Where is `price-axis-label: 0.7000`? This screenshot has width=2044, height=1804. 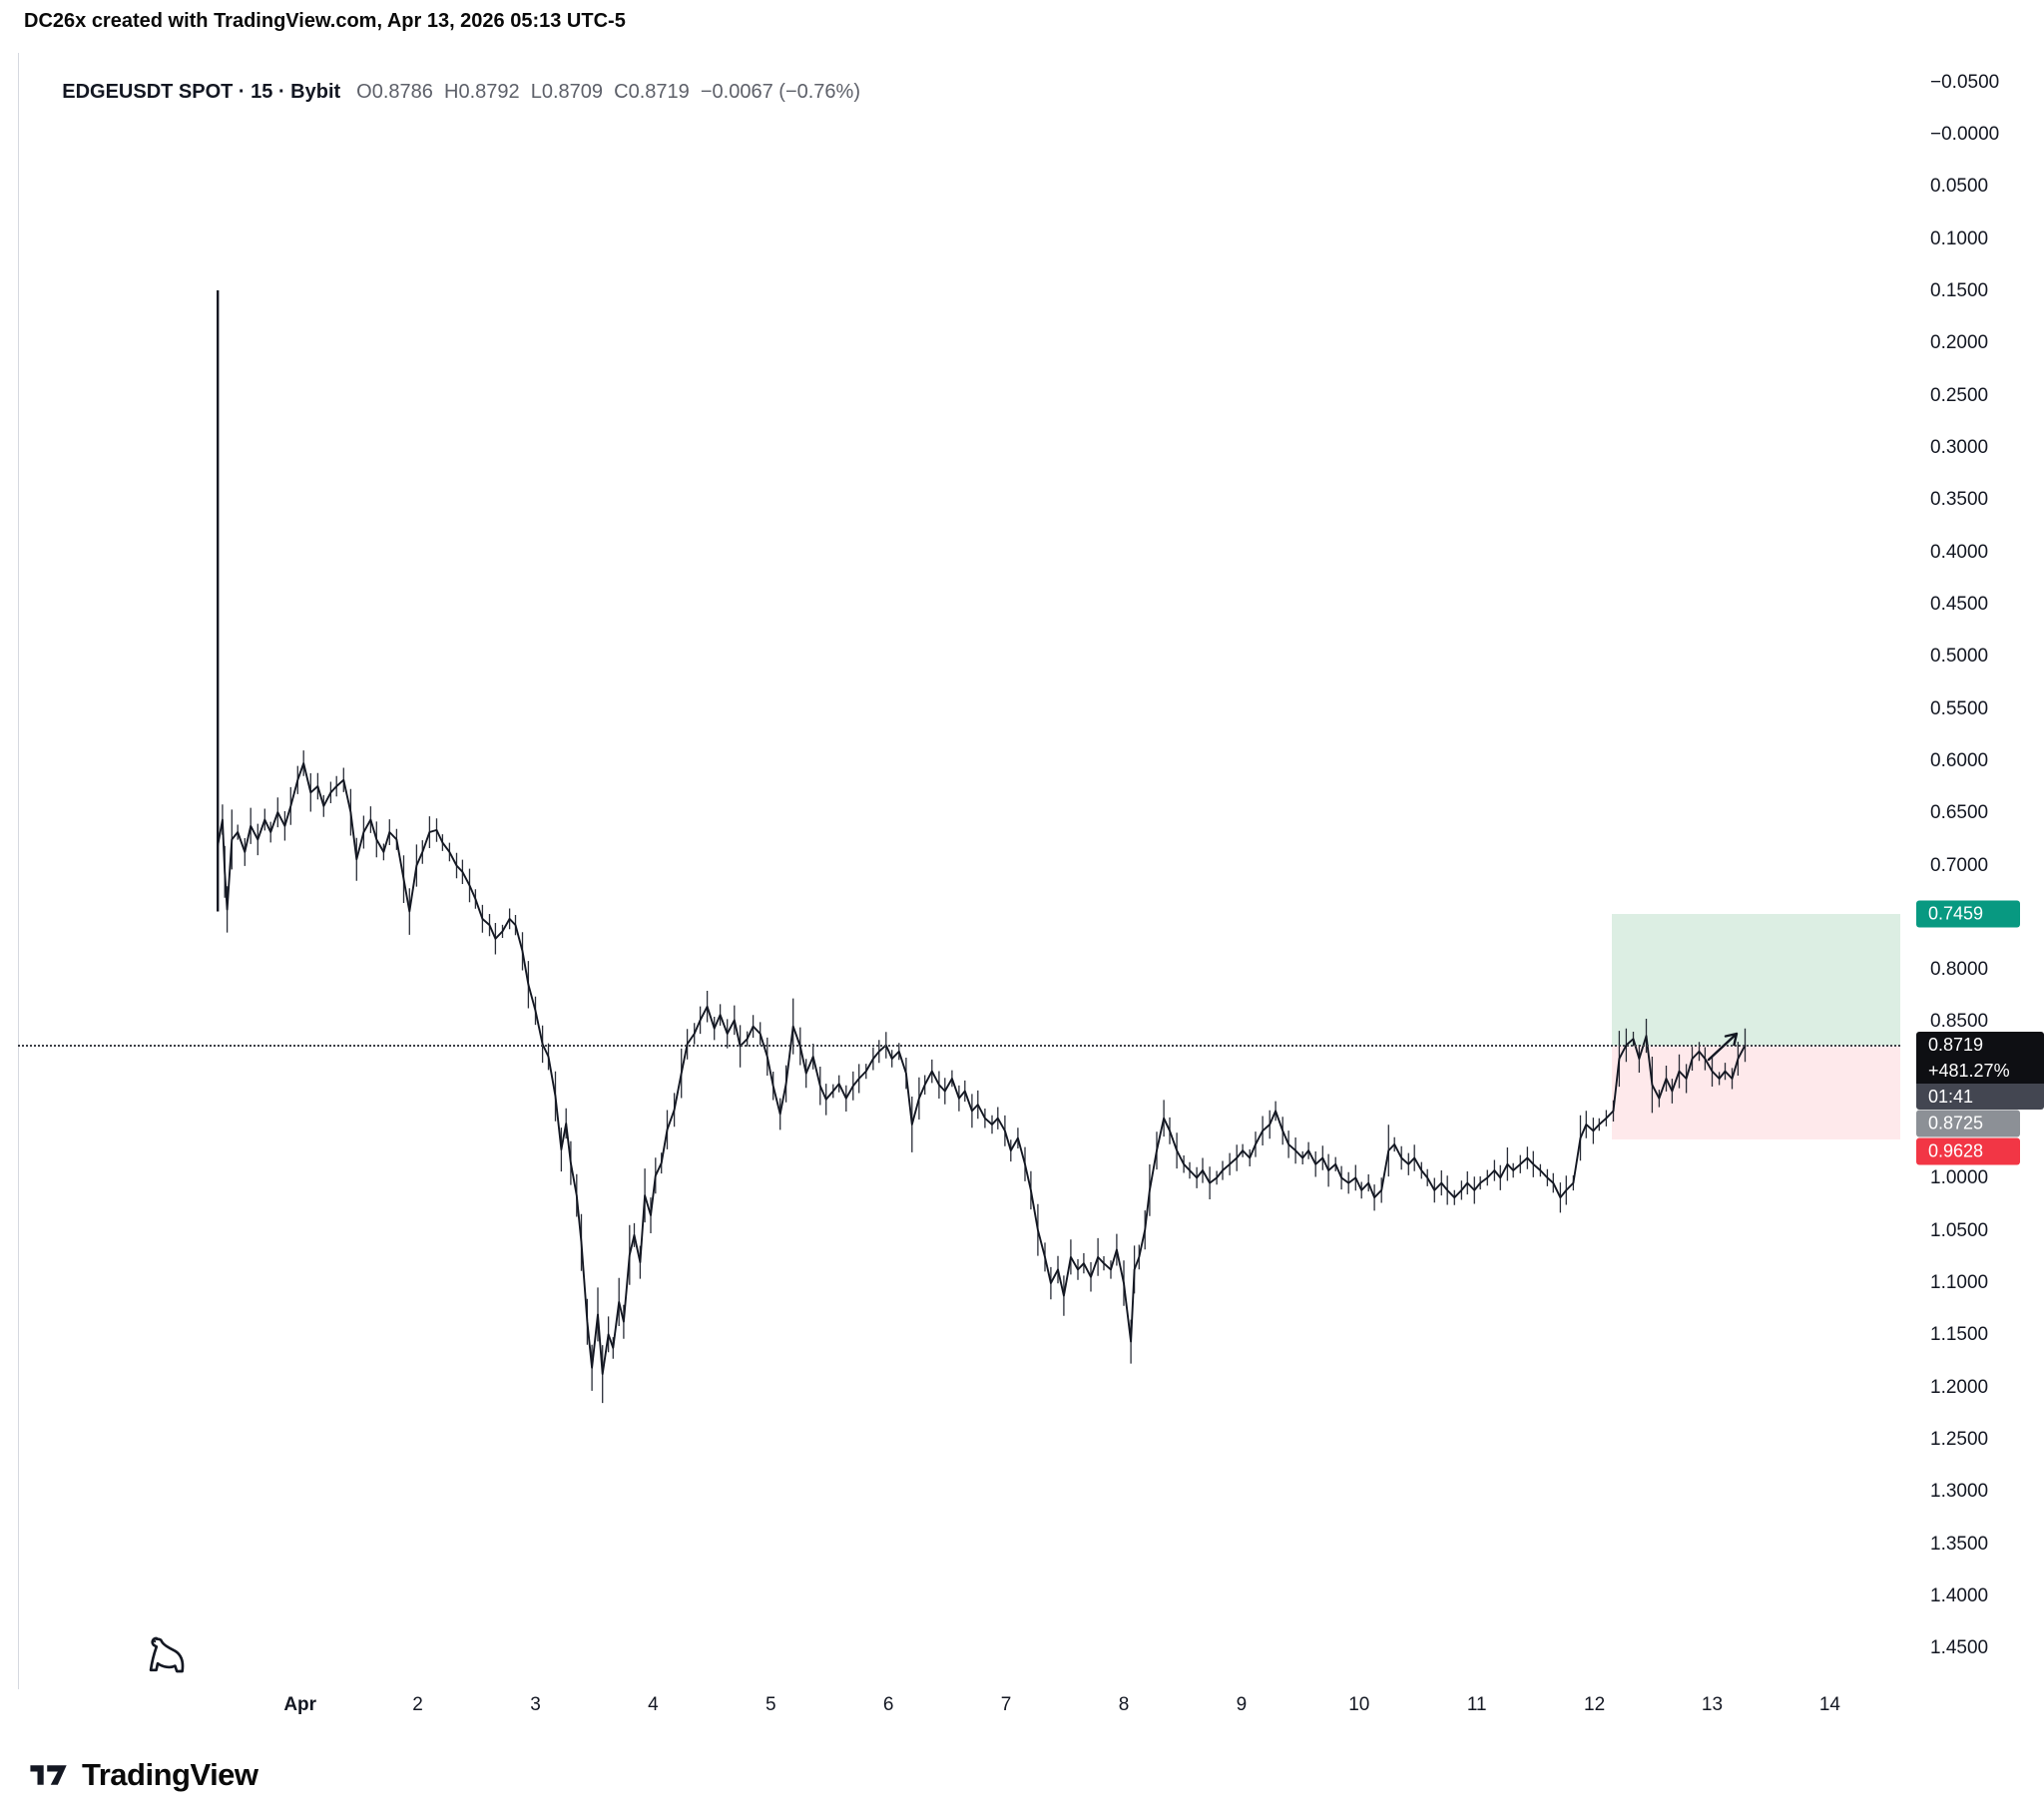
price-axis-label: 0.7000 is located at coordinates (1959, 865).